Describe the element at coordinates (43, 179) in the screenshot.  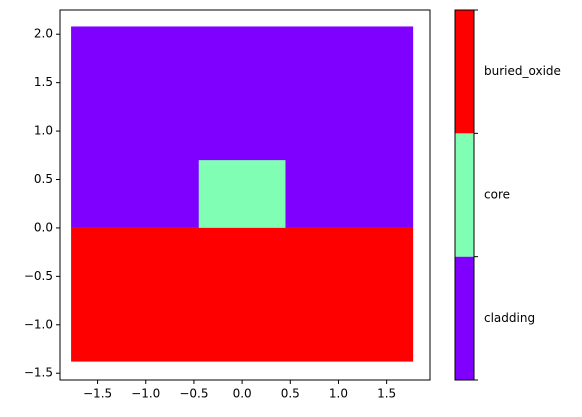
I see `y-tick-label: 0.5` at that location.